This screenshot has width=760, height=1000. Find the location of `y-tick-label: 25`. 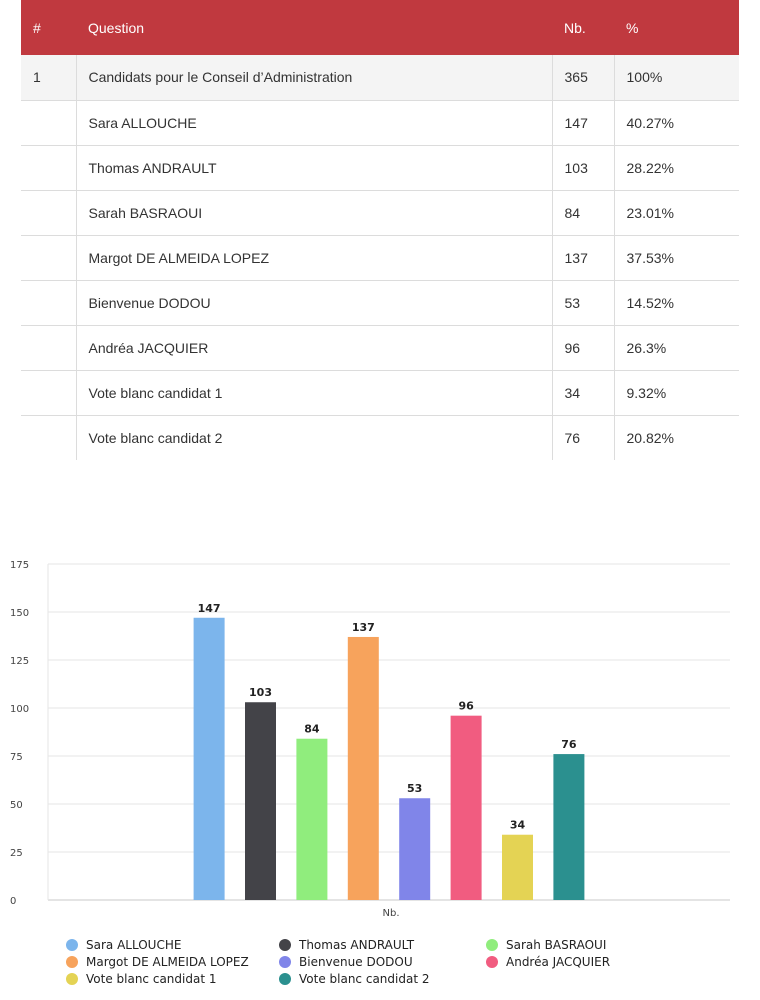

y-tick-label: 25 is located at coordinates (16, 853).